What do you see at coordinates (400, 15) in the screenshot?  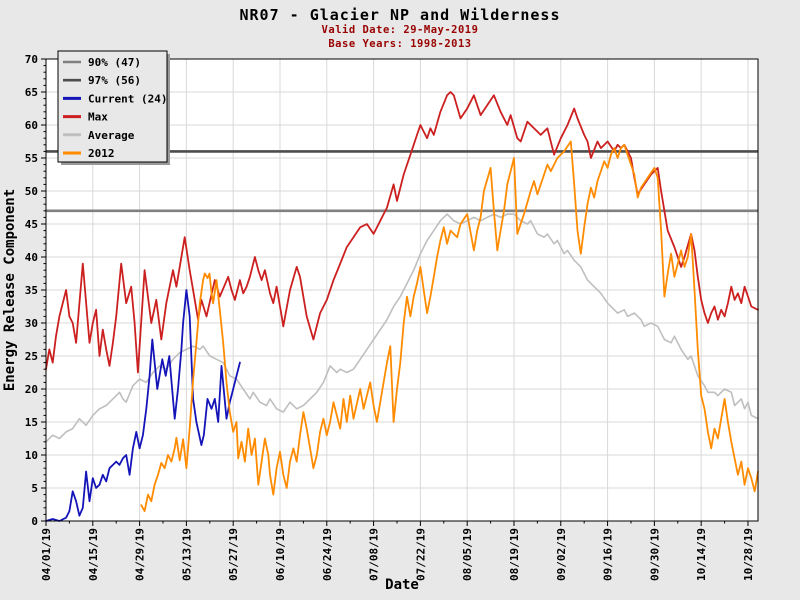 I see `chart-title: NR07 - Glacier NP and Wilderness` at bounding box center [400, 15].